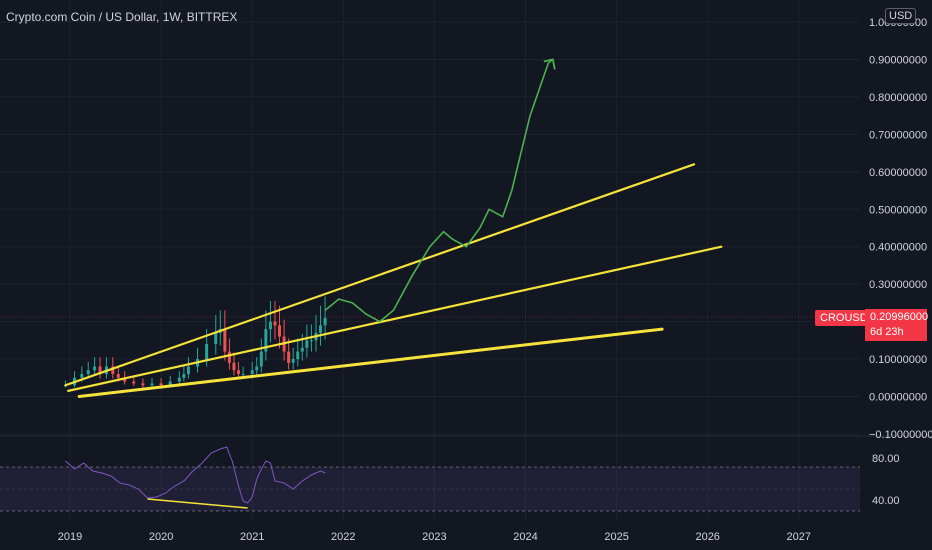  I want to click on projection-arrowhead, so click(549, 64).